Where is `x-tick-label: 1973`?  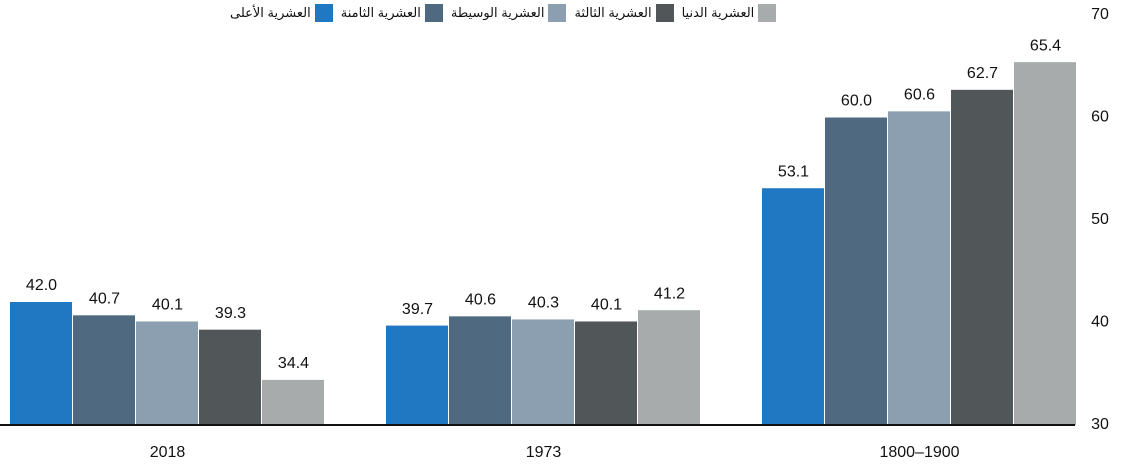
x-tick-label: 1973 is located at coordinates (544, 452).